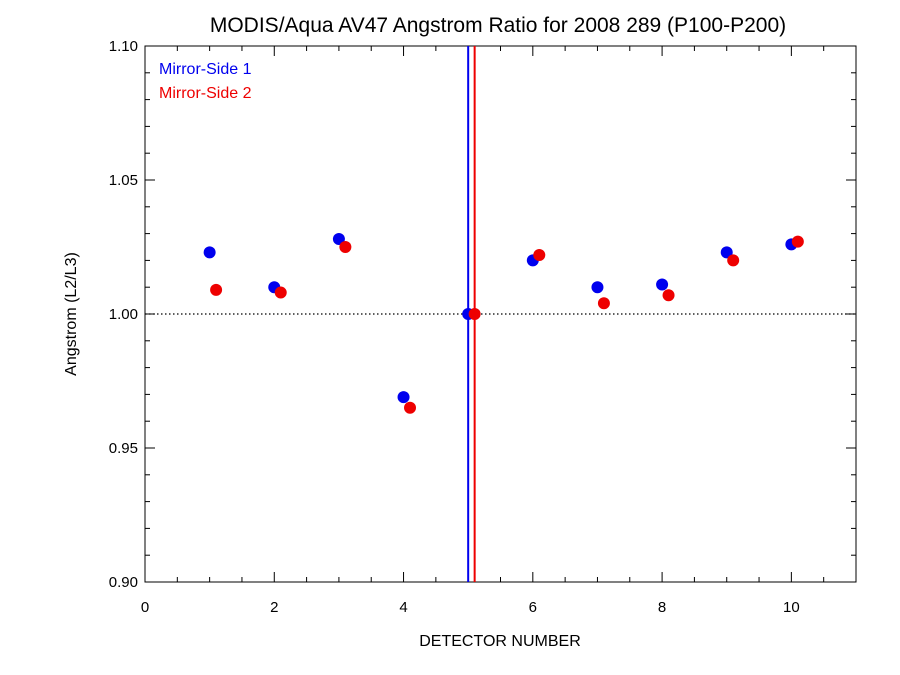  Describe the element at coordinates (123, 582) in the screenshot. I see `y-tick-label: 0.90` at that location.